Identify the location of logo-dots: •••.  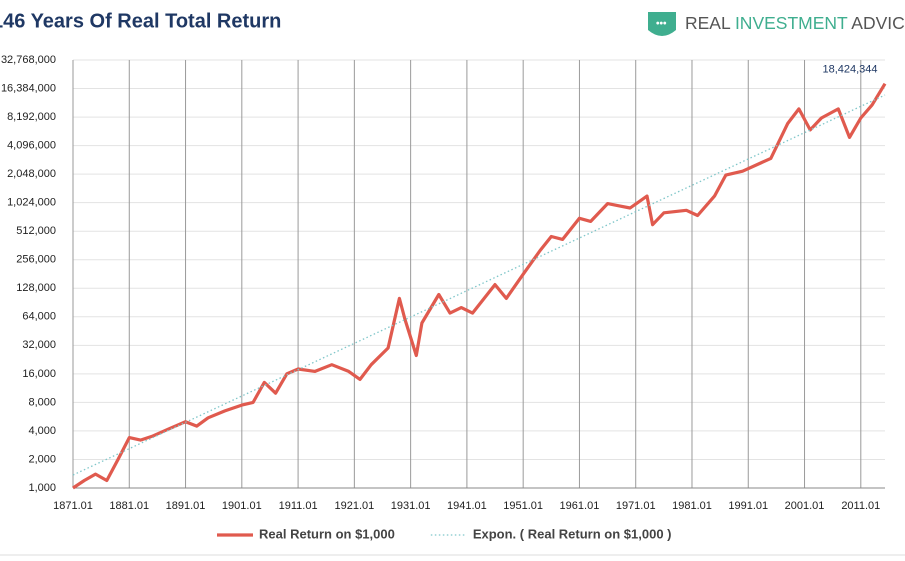
(661, 24).